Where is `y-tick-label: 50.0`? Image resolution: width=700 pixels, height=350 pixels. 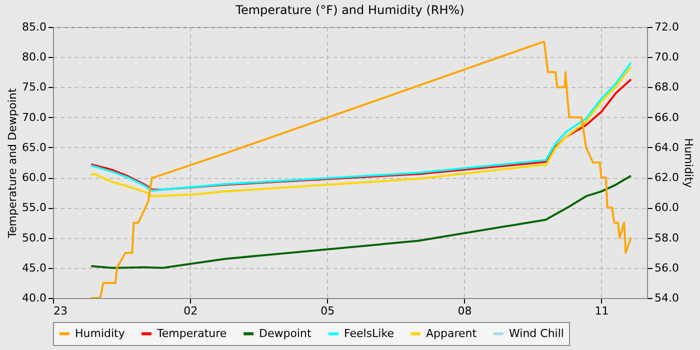
y-tick-label: 50.0 is located at coordinates (34, 237).